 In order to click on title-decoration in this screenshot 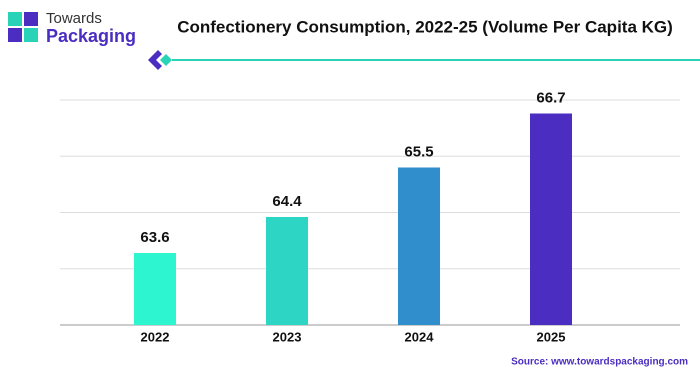, I will do `click(424, 60)`.